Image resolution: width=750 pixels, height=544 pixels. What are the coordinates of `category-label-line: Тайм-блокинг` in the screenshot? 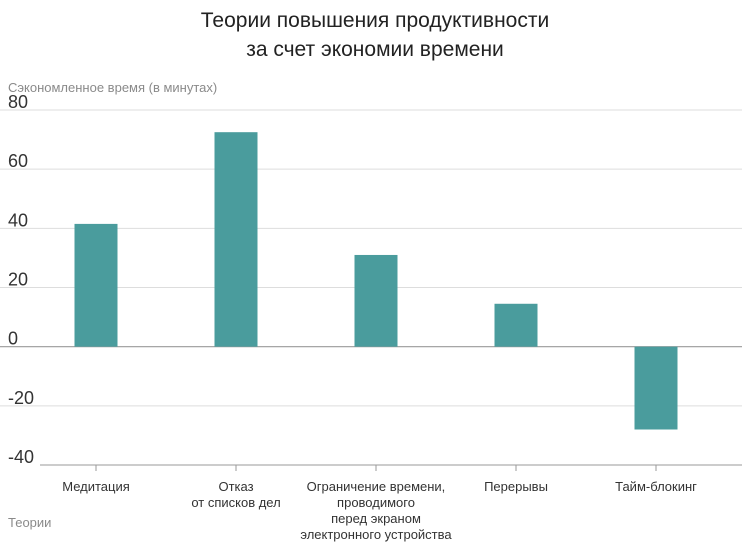 It's located at (656, 486).